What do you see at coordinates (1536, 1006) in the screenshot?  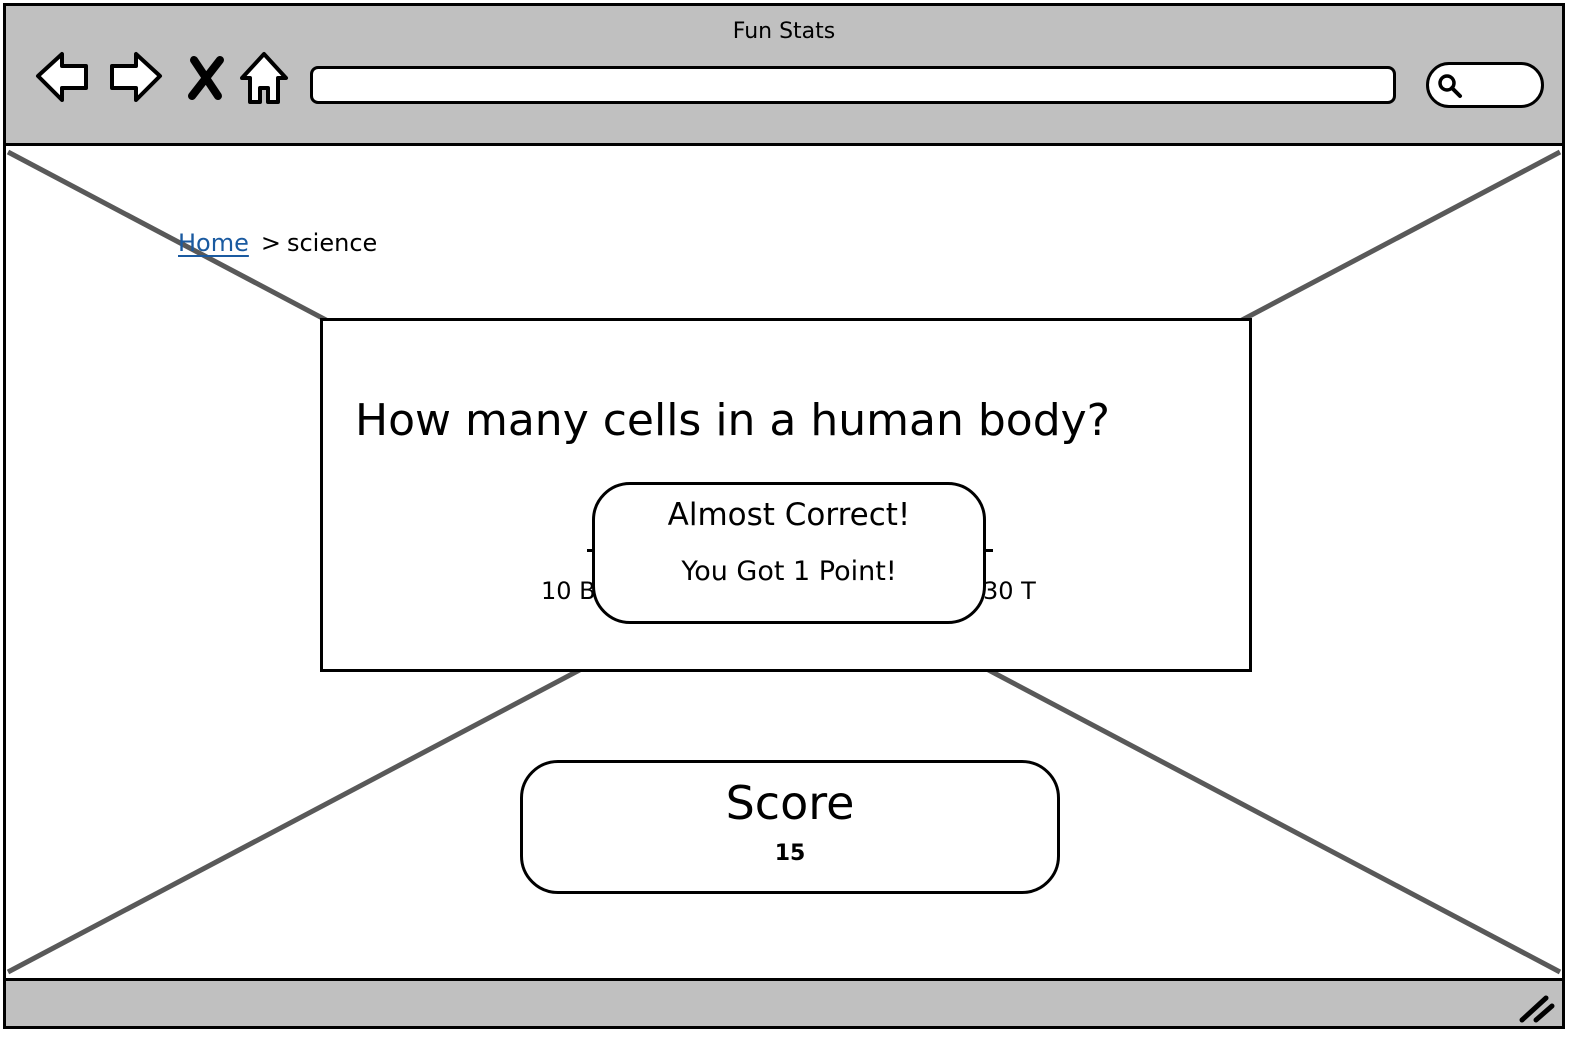 I see `resize-grip-icon` at bounding box center [1536, 1006].